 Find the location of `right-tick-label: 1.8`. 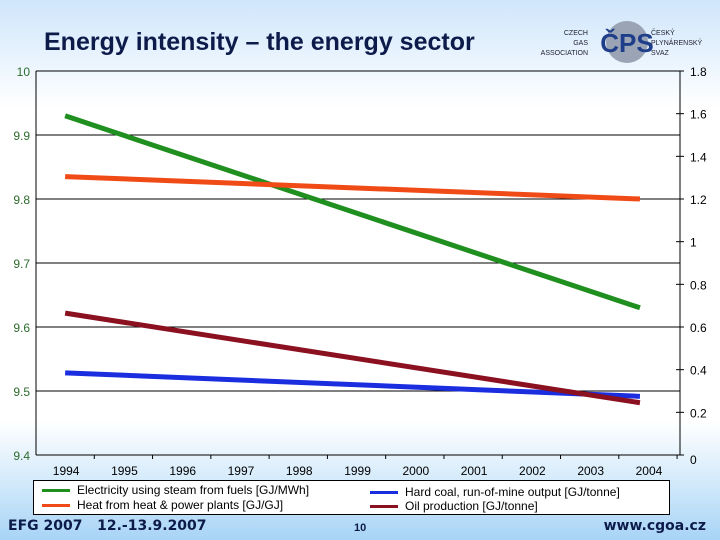

right-tick-label: 1.8 is located at coordinates (698, 72).